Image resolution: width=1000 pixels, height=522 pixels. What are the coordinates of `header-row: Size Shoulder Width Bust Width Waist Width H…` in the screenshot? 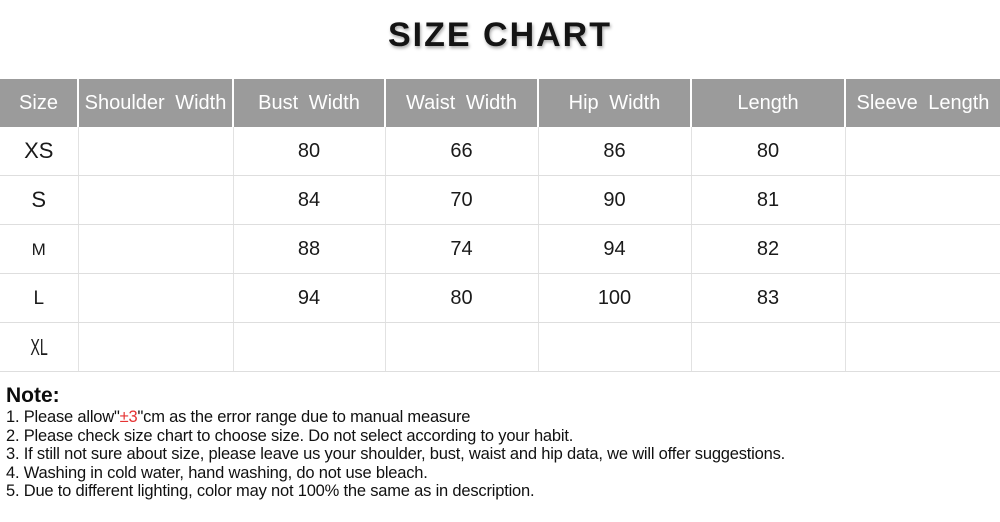 It's located at (500, 103).